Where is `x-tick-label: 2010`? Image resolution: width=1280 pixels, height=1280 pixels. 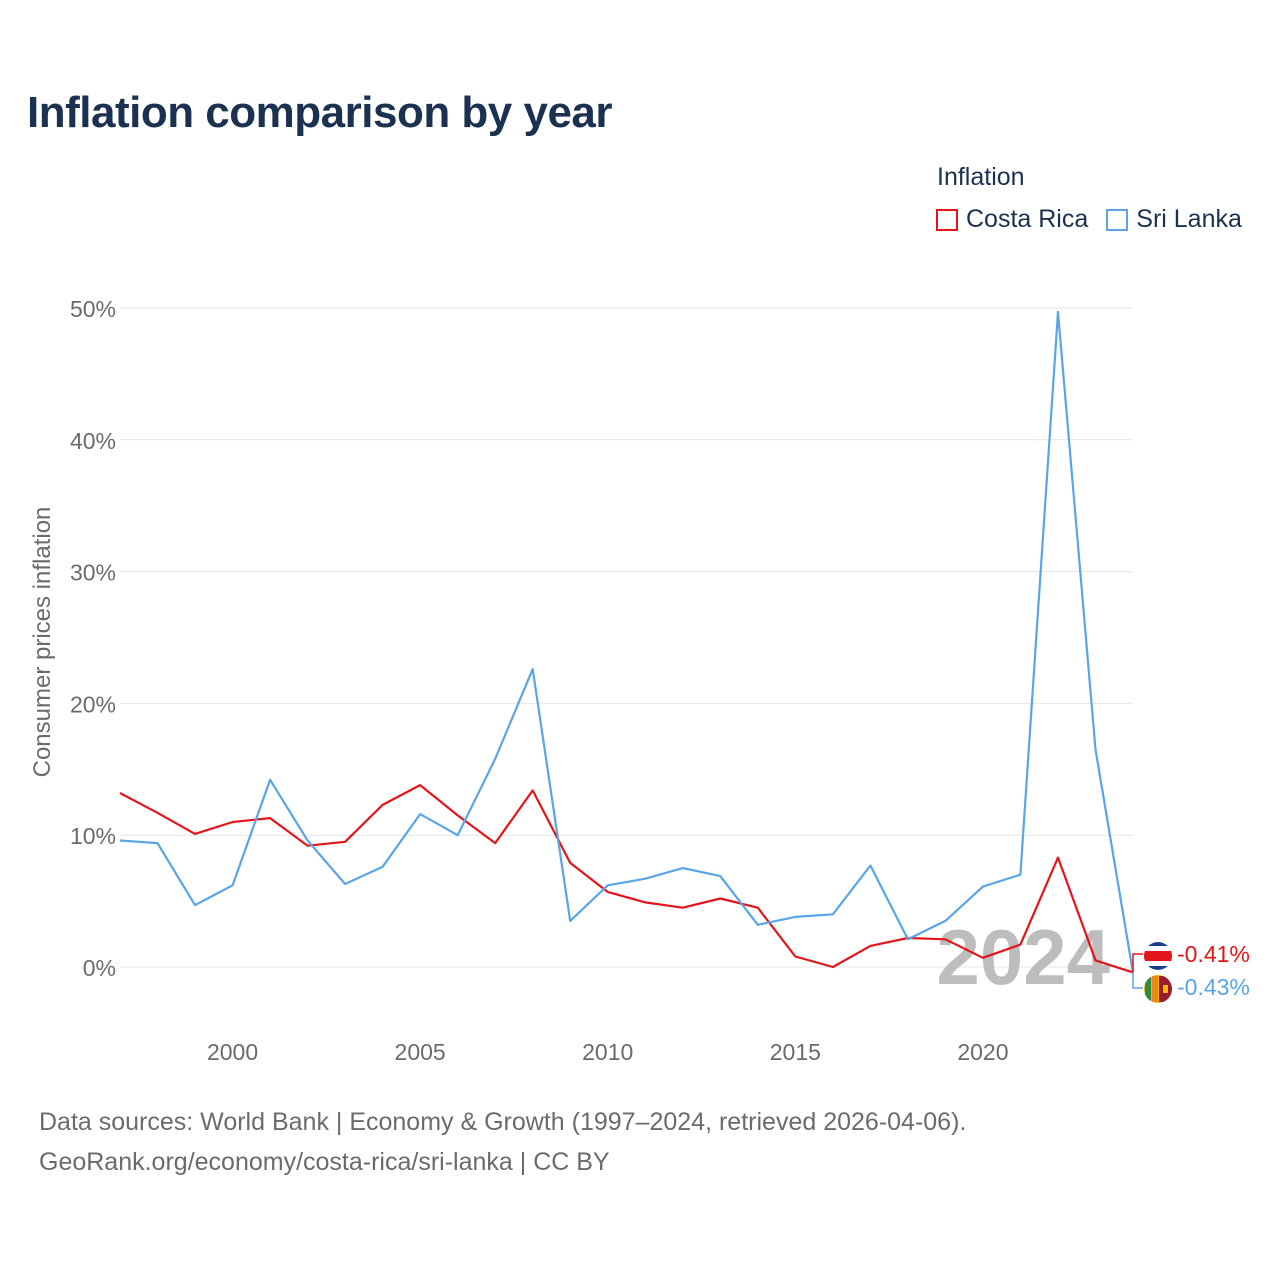 x-tick-label: 2010 is located at coordinates (607, 1052).